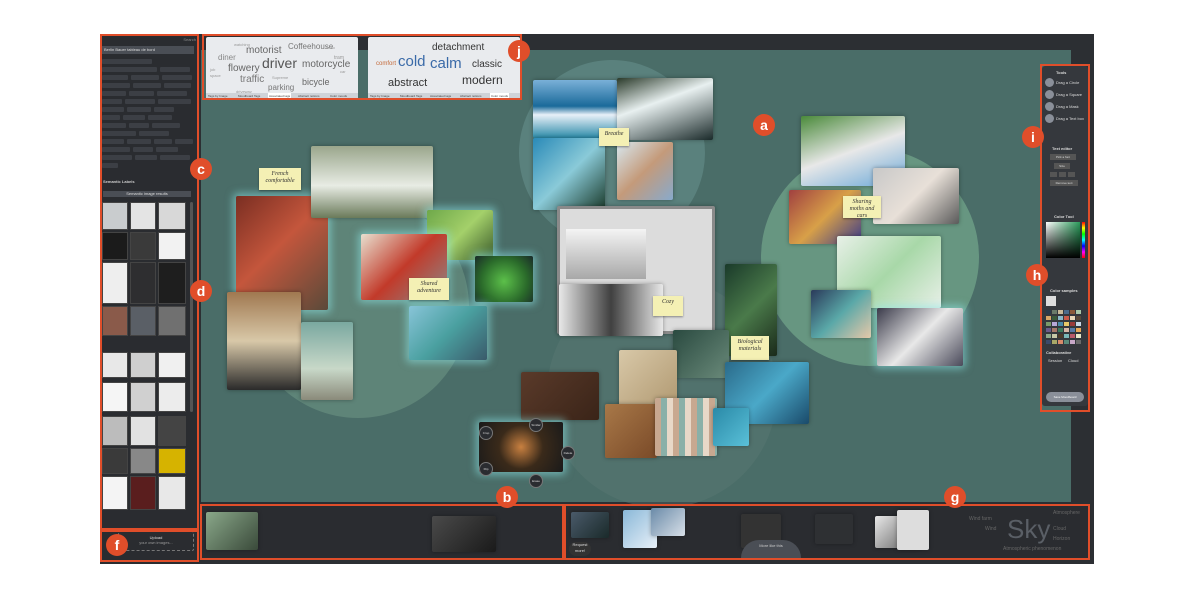 The width and height of the screenshot is (1192, 594). Describe the element at coordinates (1073, 360) in the screenshot. I see `collab-cloud-option: Cloud` at that location.